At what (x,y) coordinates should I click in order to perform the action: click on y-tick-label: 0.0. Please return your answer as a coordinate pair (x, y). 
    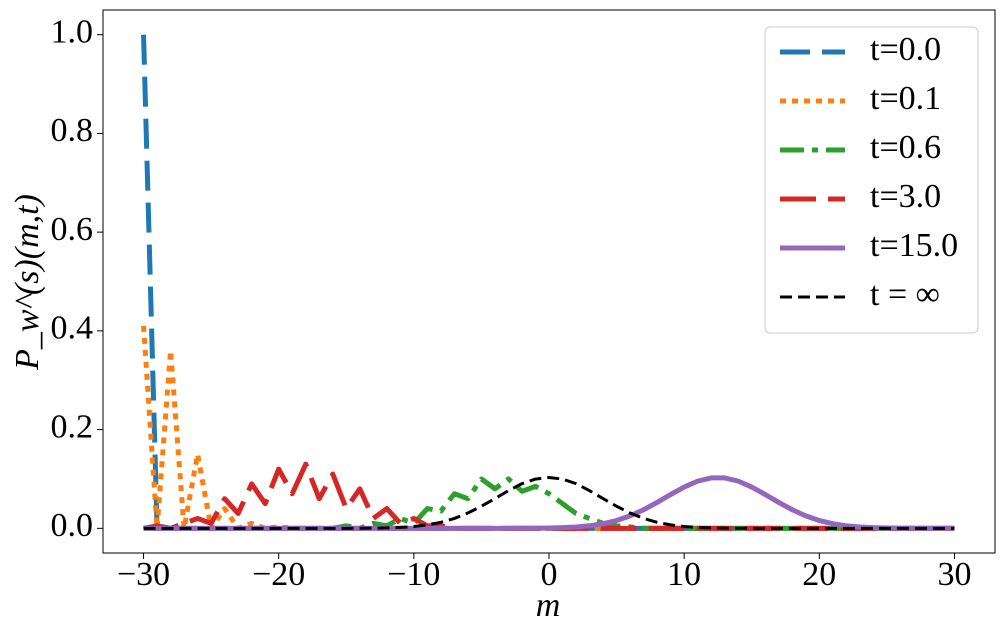
    Looking at the image, I should click on (72, 525).